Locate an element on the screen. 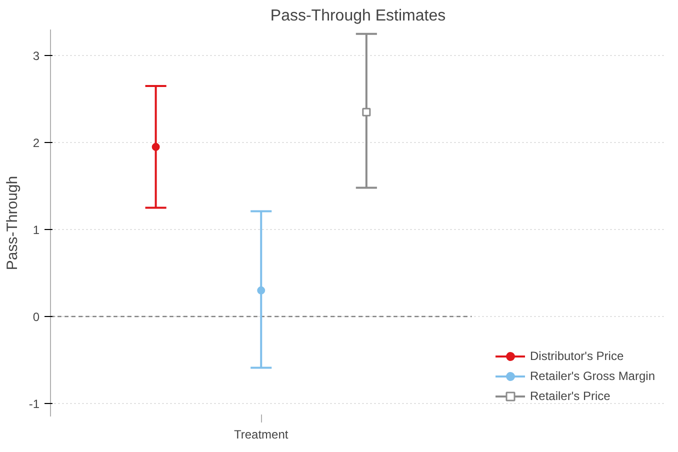  x-tick-label: Treatment is located at coordinates (261, 435).